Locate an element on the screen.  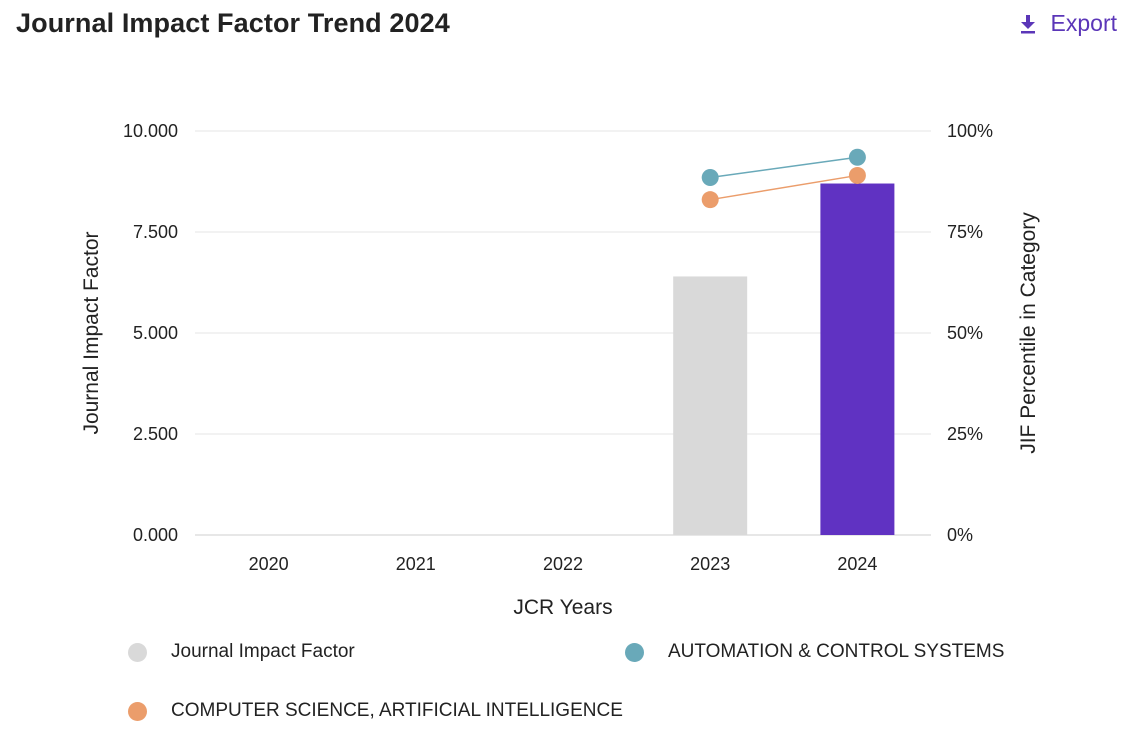
legend-item-automation: AUTOMATION & CONTROL SYSTEMS is located at coordinates (814, 652).